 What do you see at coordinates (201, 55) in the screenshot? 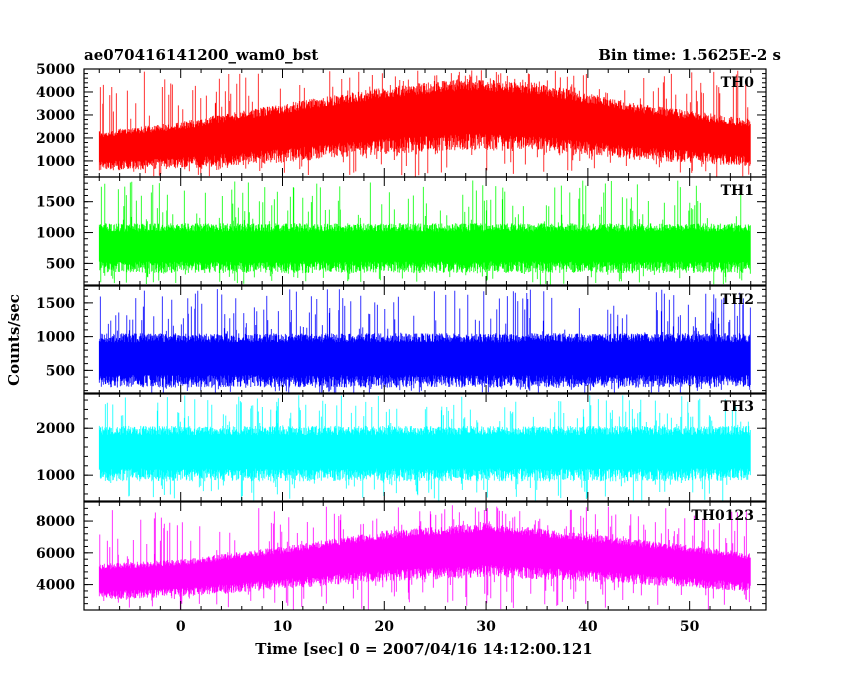
I see `chart-title: ae070416141200_wam0_bst` at bounding box center [201, 55].